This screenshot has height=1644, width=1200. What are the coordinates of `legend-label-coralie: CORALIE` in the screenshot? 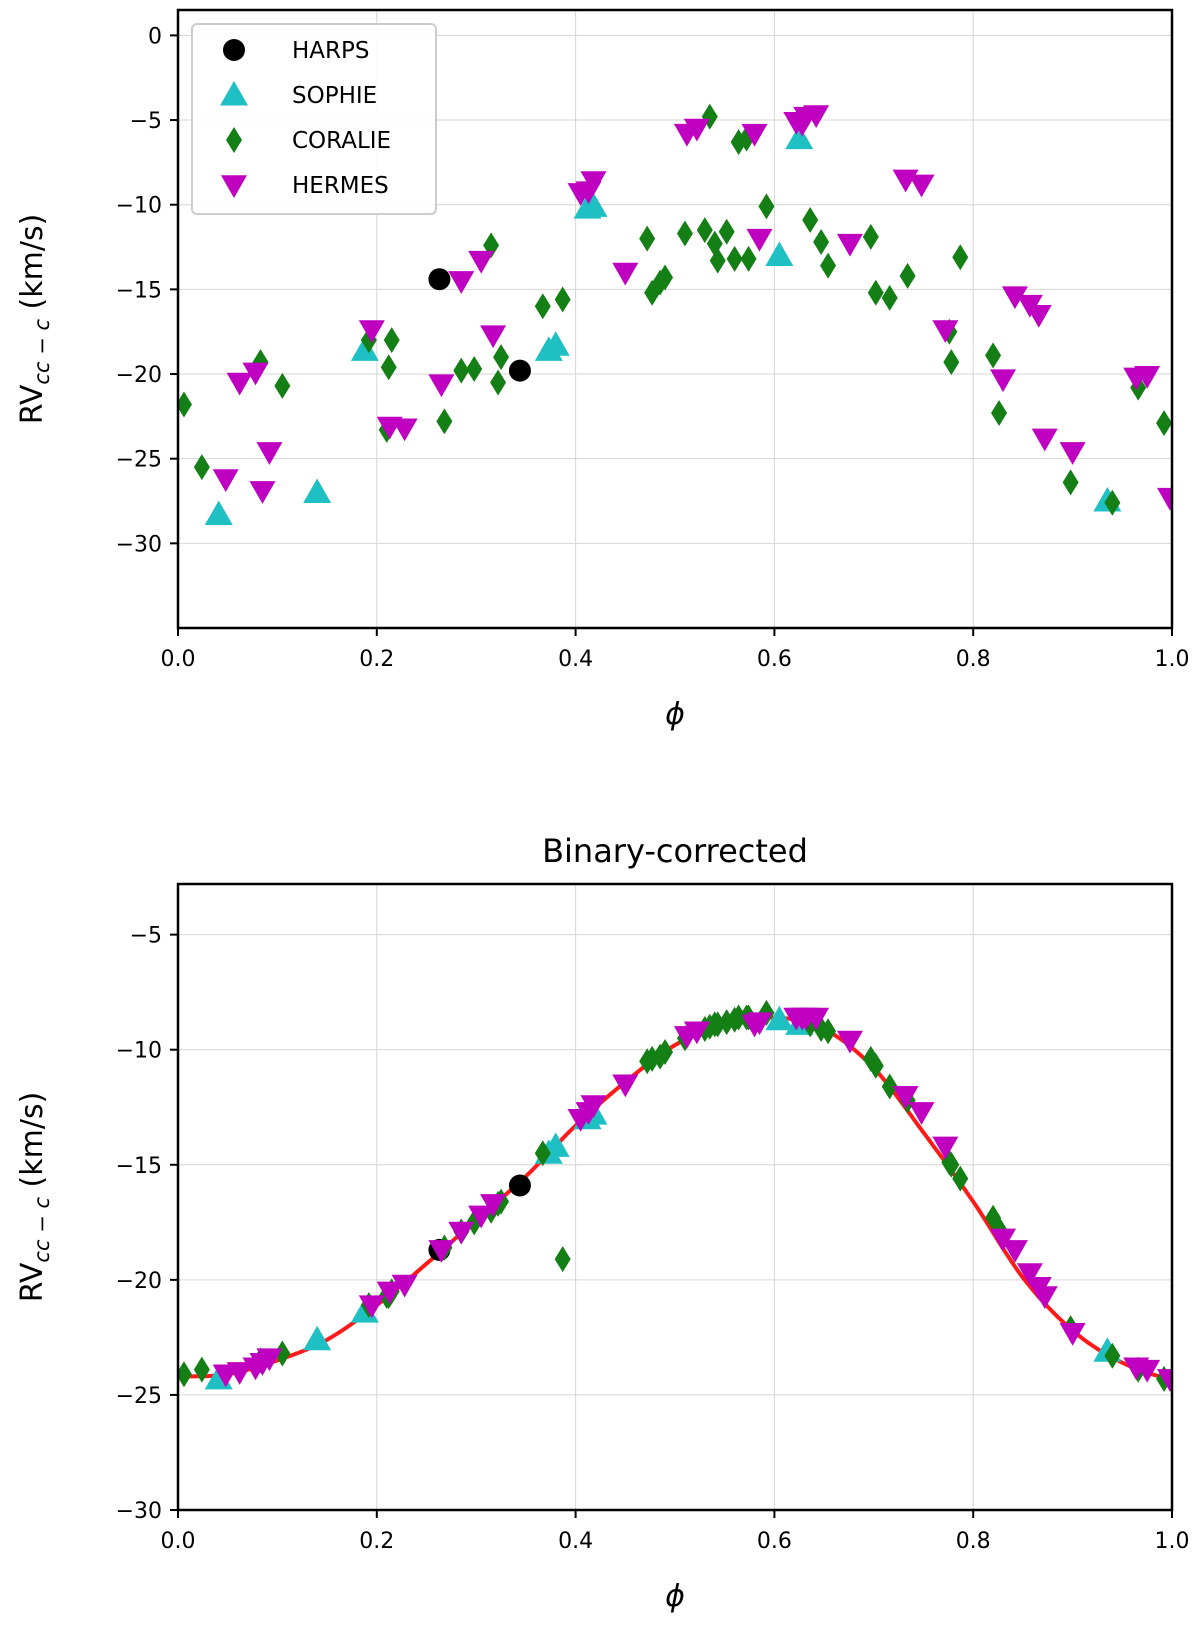 It's located at (341, 141).